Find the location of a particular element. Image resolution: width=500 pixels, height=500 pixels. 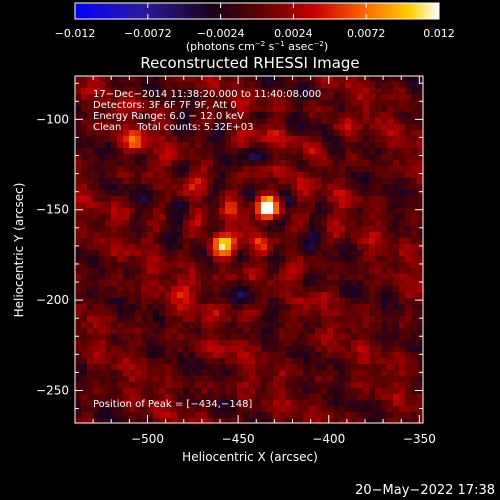

colorbar-tick-label: 0.0072 is located at coordinates (366, 33).